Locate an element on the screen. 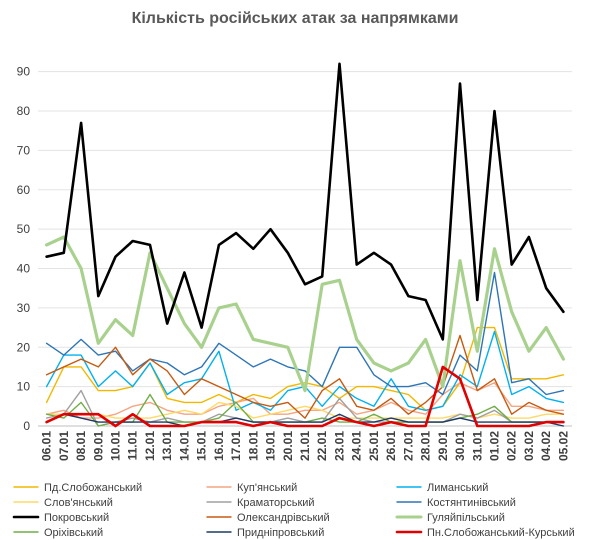  x-tick-label: 03.02 is located at coordinates (529, 446).